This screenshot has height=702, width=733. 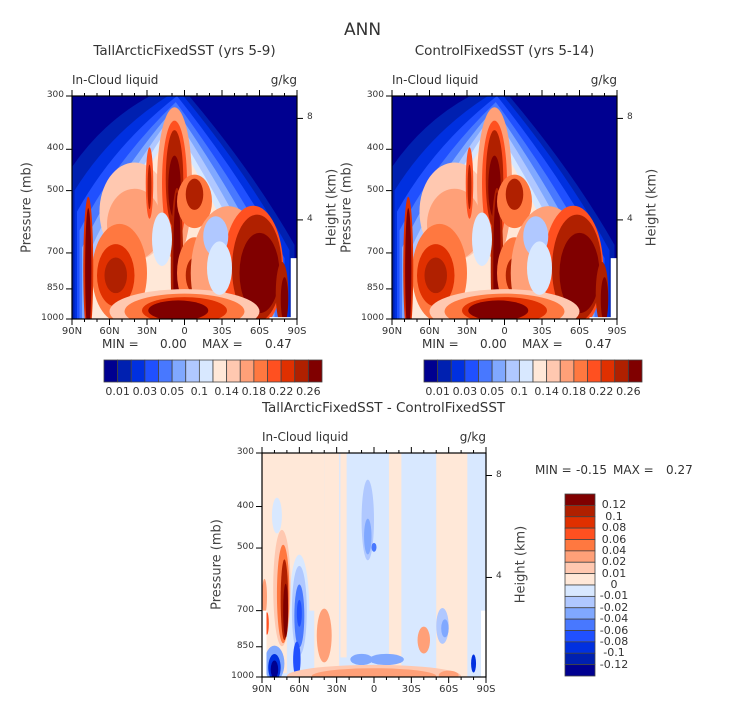 I want to click on y-tick-label: 700, so click(x=245, y=609).